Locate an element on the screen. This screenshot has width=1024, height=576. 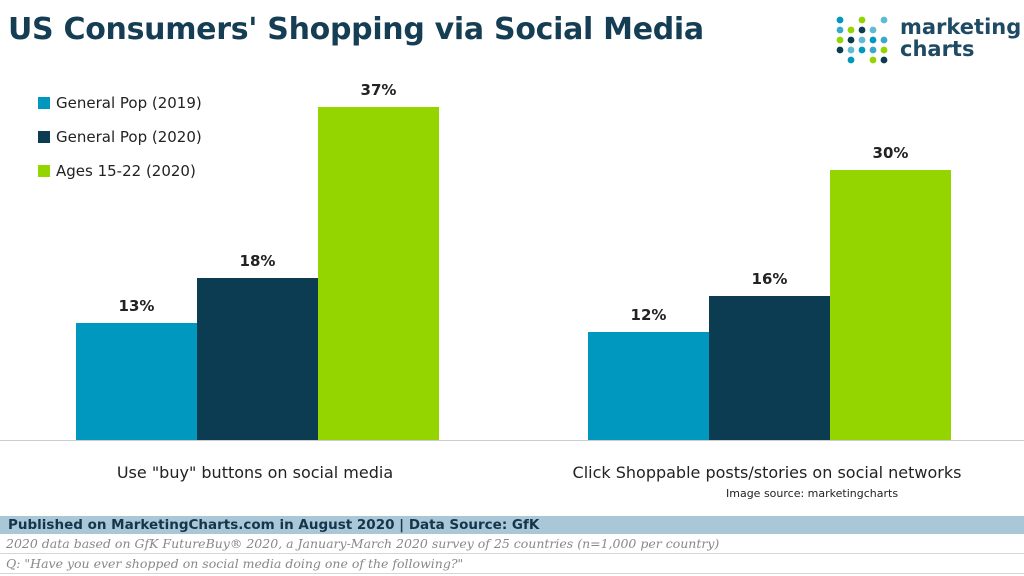
legend-label: General Pop (2019) is located at coordinates (129, 103).